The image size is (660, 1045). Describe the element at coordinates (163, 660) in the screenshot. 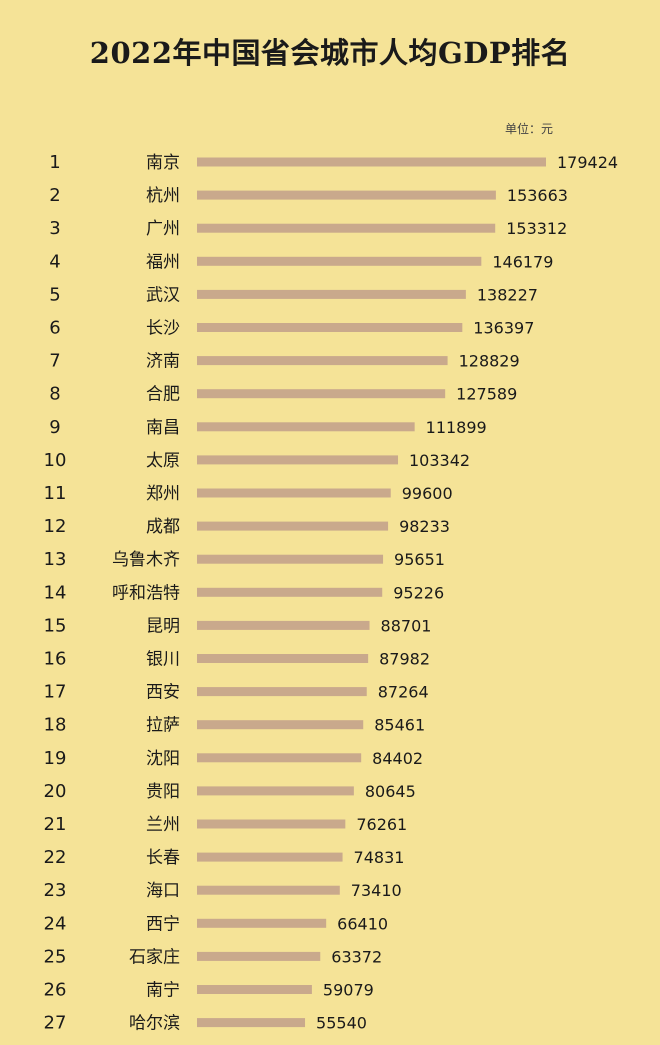

I see `city-label: 银川` at that location.